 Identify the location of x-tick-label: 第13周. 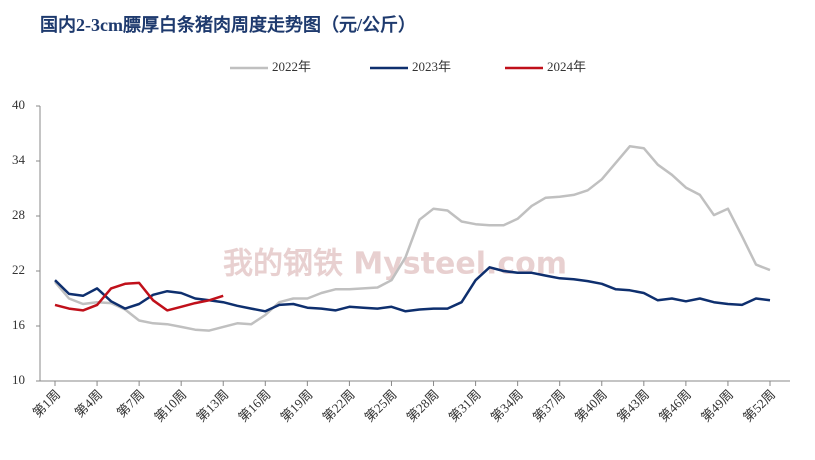
(212, 406).